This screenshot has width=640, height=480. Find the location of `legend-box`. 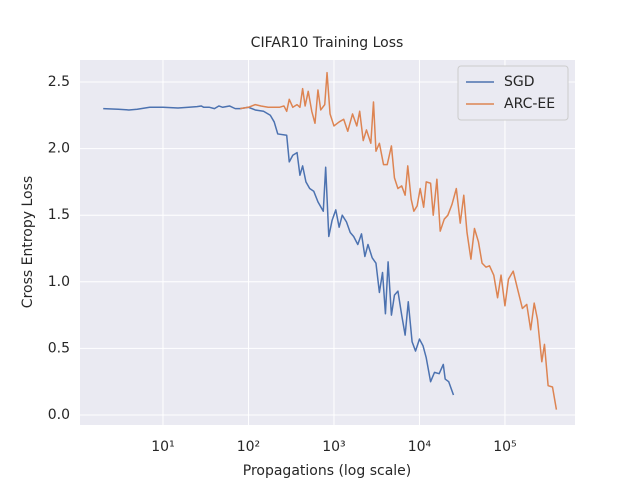

legend-box is located at coordinates (513, 93).